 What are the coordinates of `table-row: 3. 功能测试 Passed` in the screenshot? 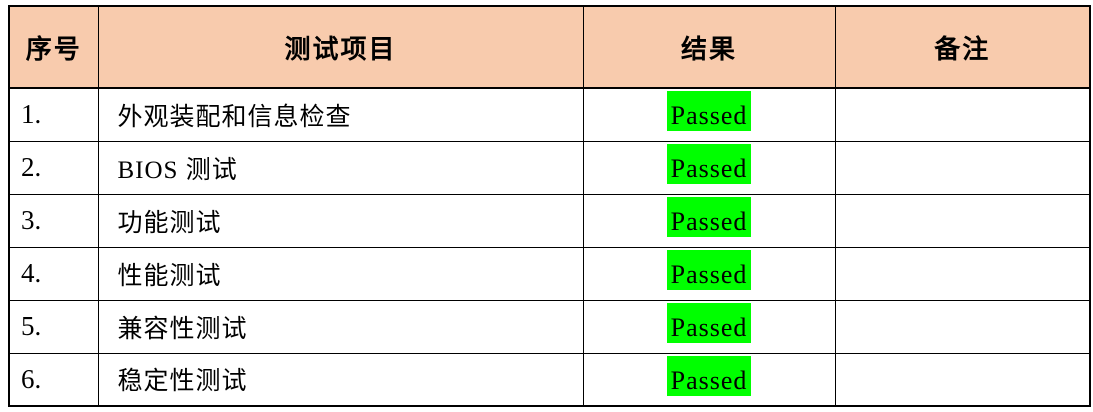 It's located at (549, 220).